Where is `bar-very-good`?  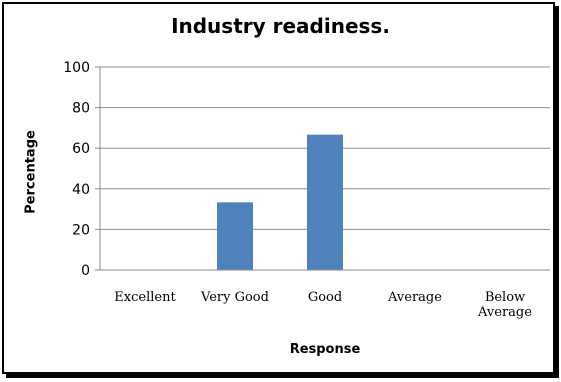
bar-very-good is located at coordinates (235, 236).